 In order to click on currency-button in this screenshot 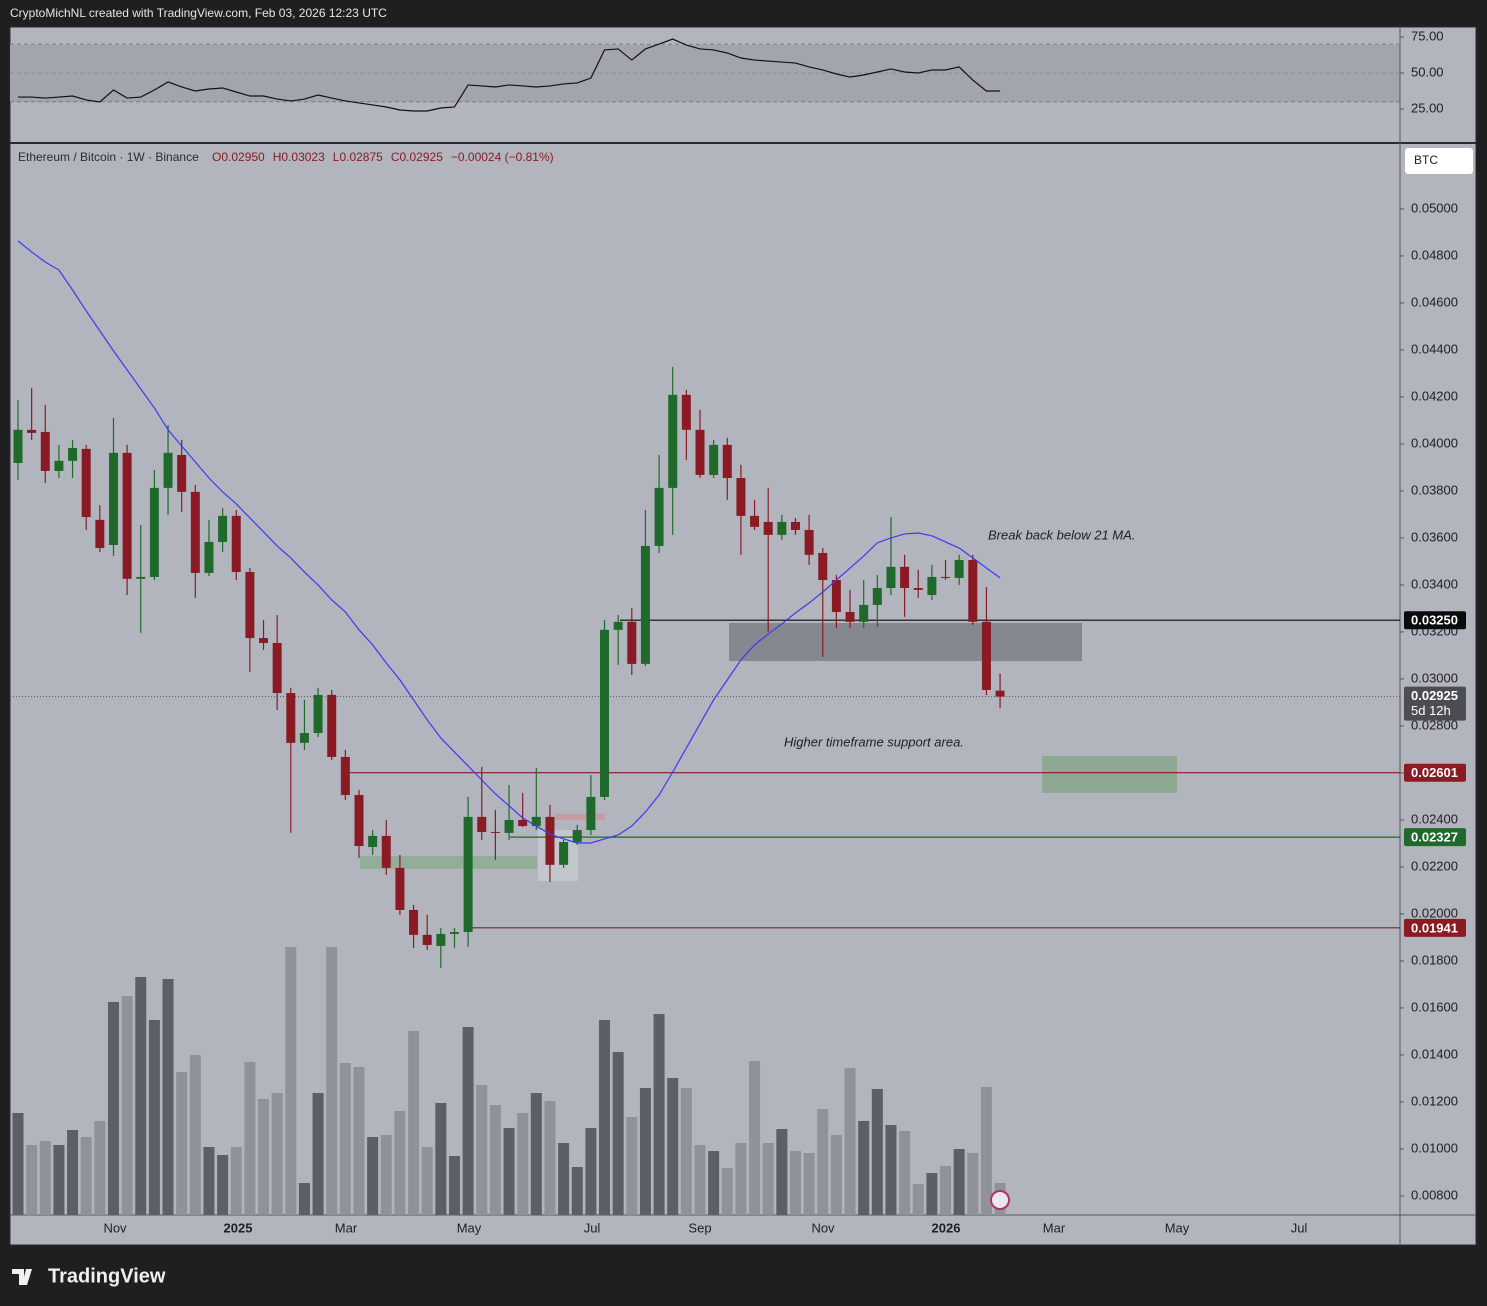, I will do `click(1439, 161)`.